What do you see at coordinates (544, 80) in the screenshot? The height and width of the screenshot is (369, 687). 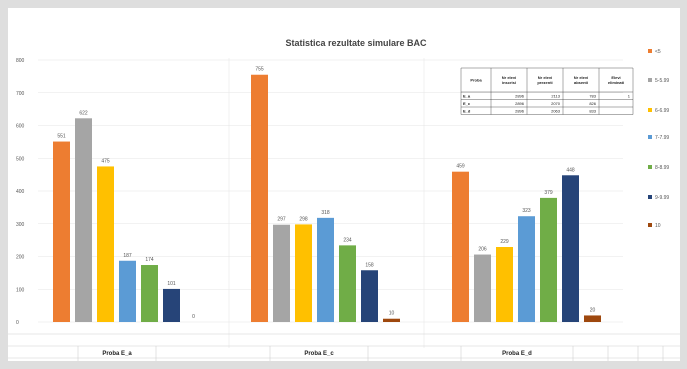 I see `table-header: Nr elevi prezenti` at bounding box center [544, 80].